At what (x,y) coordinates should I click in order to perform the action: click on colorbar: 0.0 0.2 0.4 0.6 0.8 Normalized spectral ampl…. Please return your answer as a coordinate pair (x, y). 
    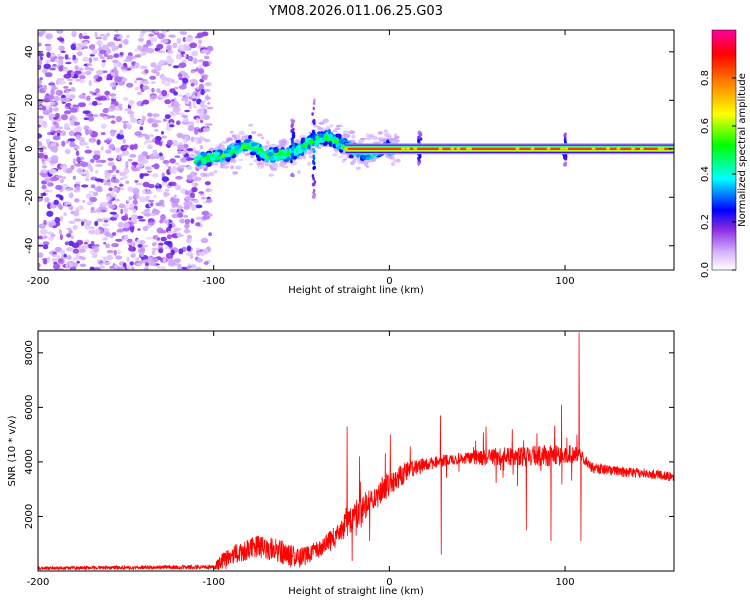
    Looking at the image, I should click on (724, 153).